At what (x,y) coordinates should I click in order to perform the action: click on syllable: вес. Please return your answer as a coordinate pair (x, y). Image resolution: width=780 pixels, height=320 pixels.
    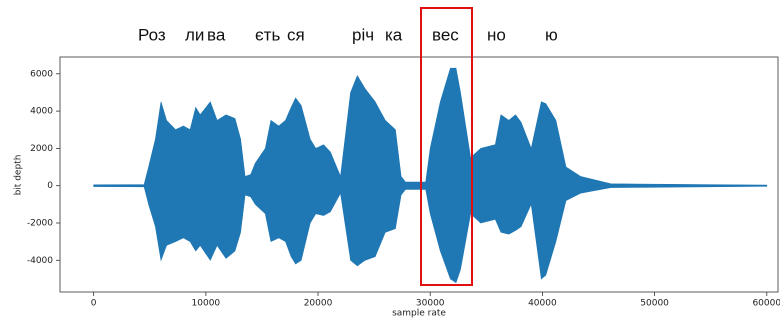
    Looking at the image, I should click on (445, 34).